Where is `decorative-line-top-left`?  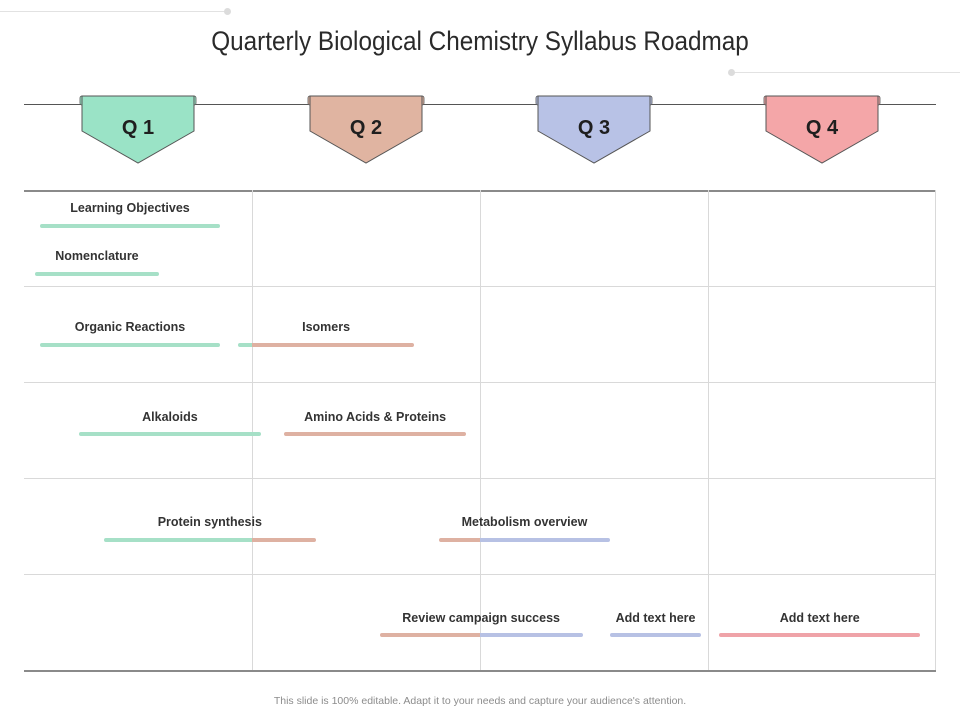 decorative-line-top-left is located at coordinates (113, 11).